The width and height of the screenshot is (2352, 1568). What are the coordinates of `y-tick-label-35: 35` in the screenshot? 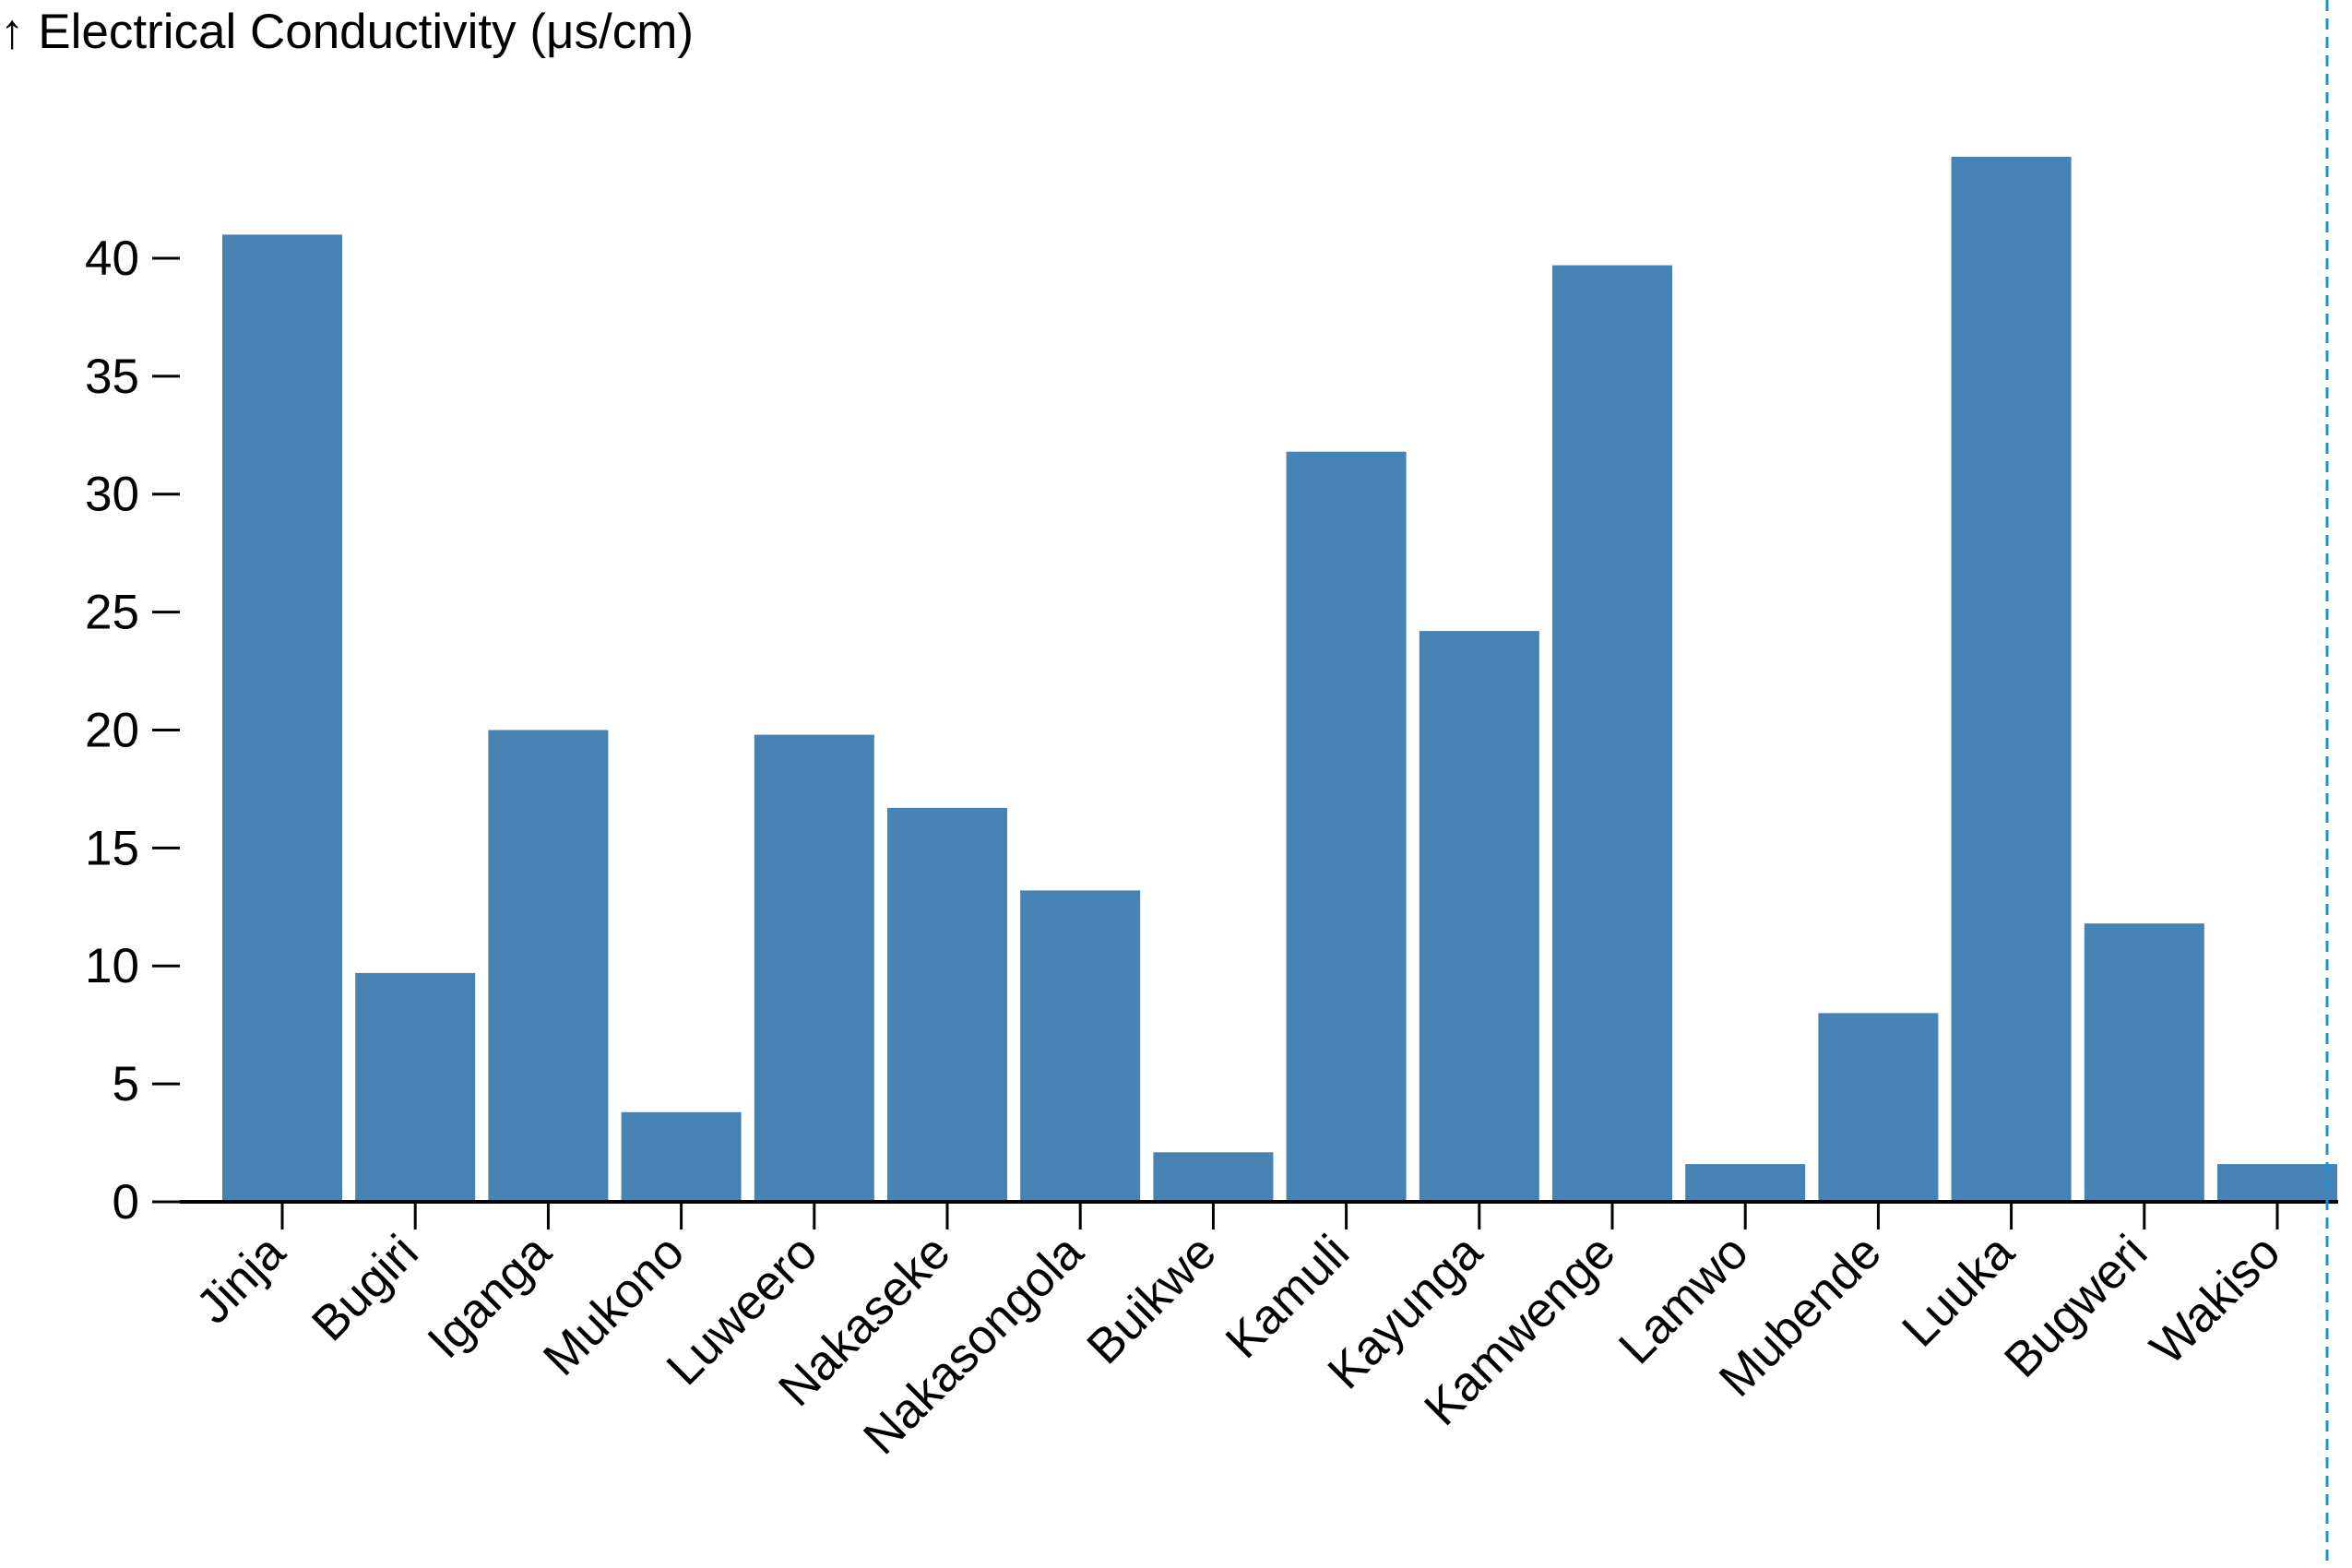 It's located at (112, 377).